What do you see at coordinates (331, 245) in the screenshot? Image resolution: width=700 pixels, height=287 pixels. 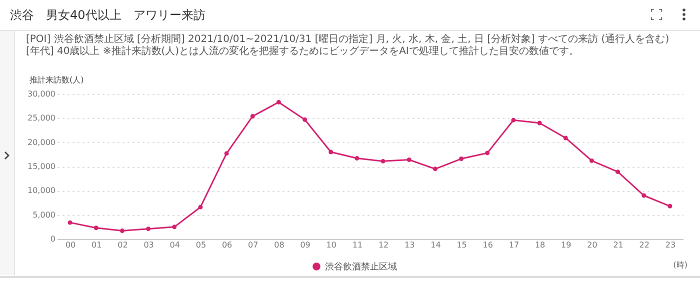 I see `x-tick-label: 10` at bounding box center [331, 245].